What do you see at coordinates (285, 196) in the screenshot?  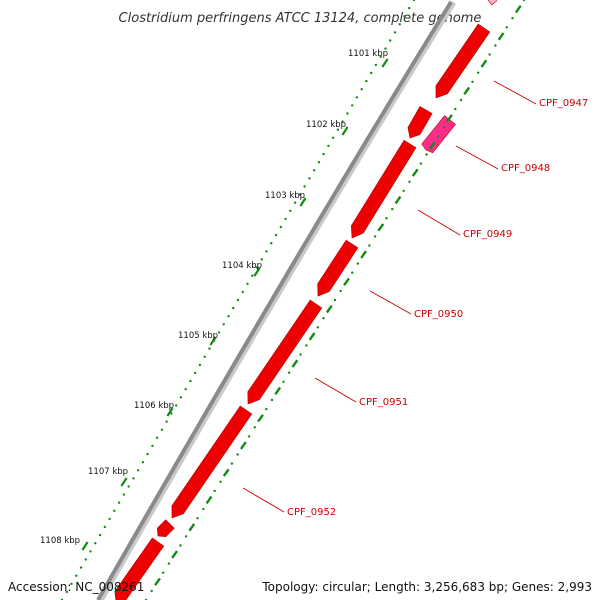 I see `tick-label-1103: 1103 kbp` at bounding box center [285, 196].